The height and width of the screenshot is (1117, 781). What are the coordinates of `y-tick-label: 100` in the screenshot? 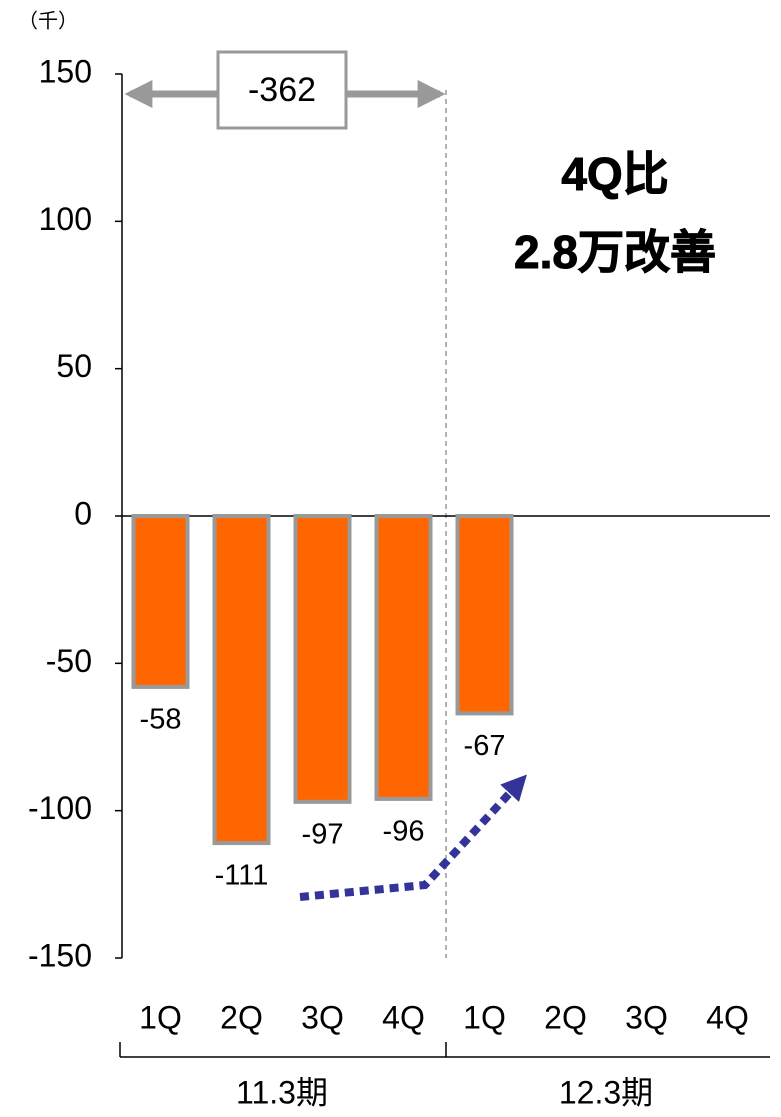 It's located at (65, 219).